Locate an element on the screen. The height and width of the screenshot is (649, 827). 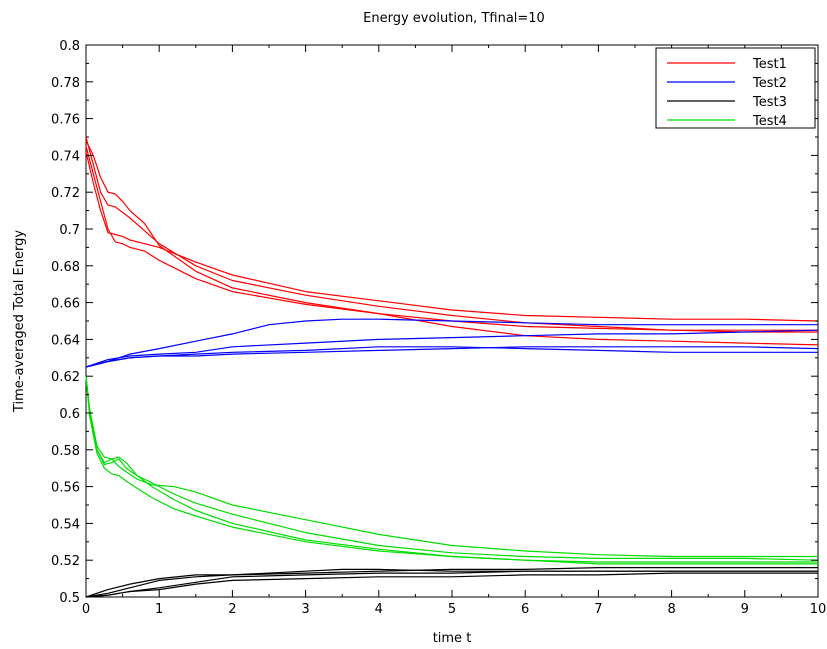
y-tick-label: 0.72 is located at coordinates (65, 193).